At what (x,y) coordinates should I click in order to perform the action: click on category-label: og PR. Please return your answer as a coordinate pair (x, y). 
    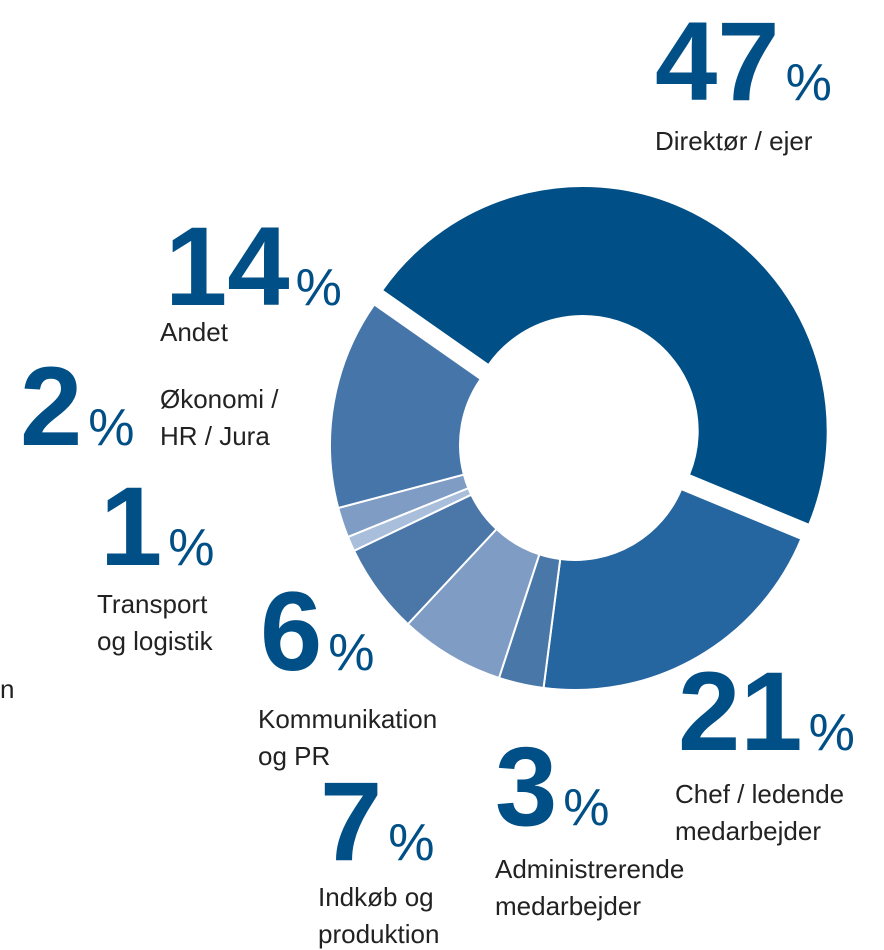
    Looking at the image, I should click on (294, 756).